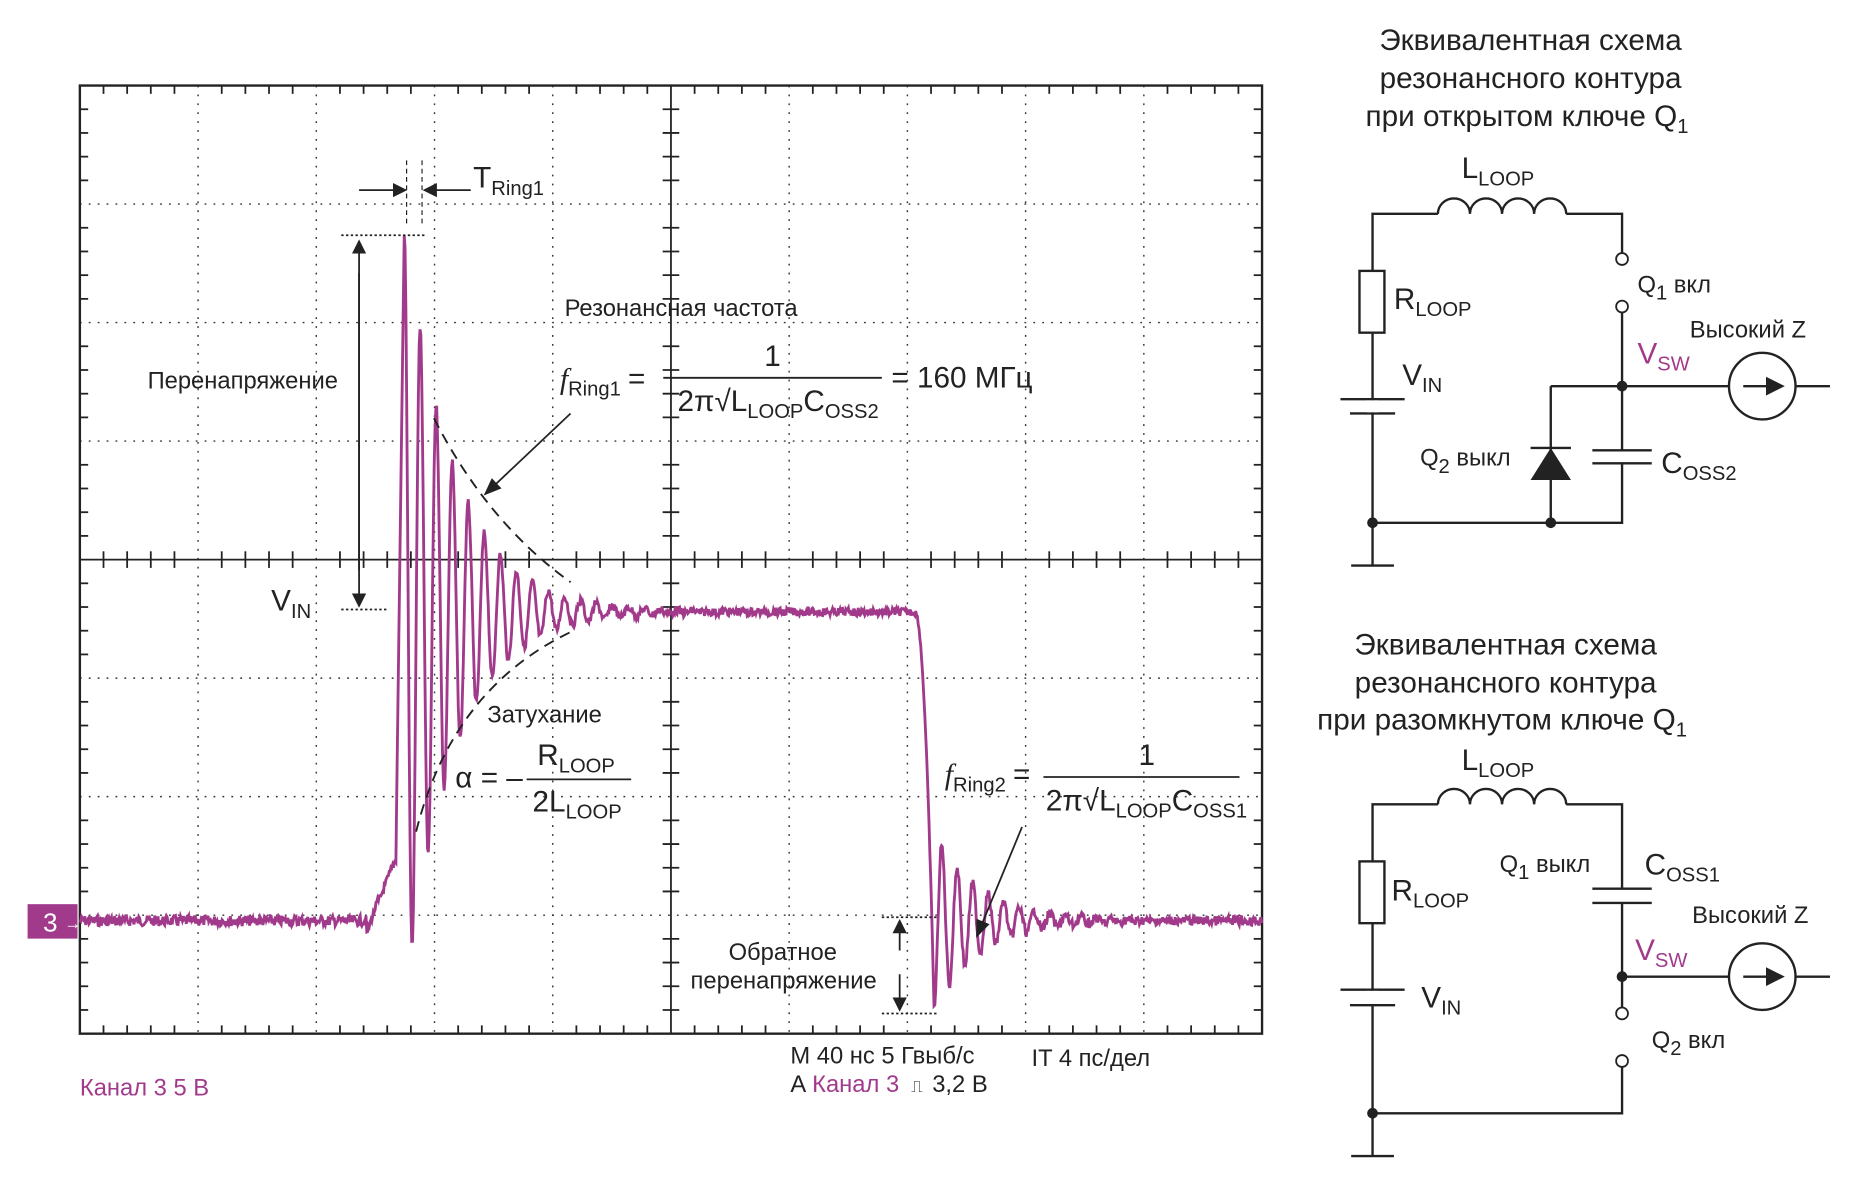 The image size is (1854, 1181). Describe the element at coordinates (882, 1055) in the screenshot. I see `timebase-readout: M 40 нс 5 Гвыб/с` at that location.